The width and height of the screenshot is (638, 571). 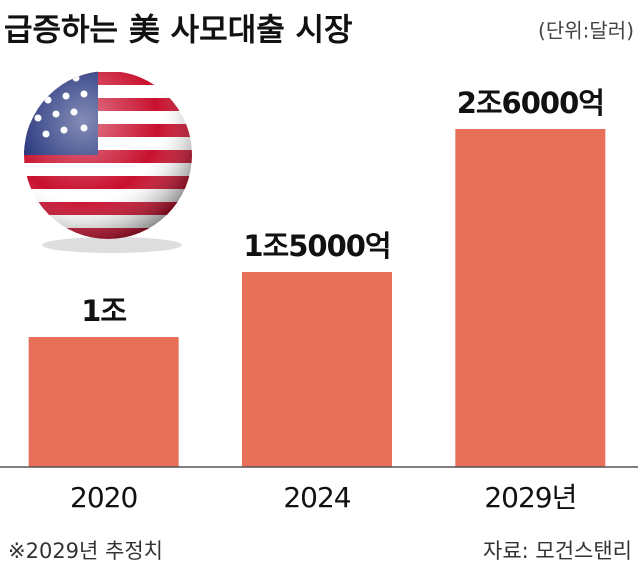 What do you see at coordinates (178, 31) in the screenshot?
I see `chart-title: 급증하는 美 사모대출 시장` at bounding box center [178, 31].